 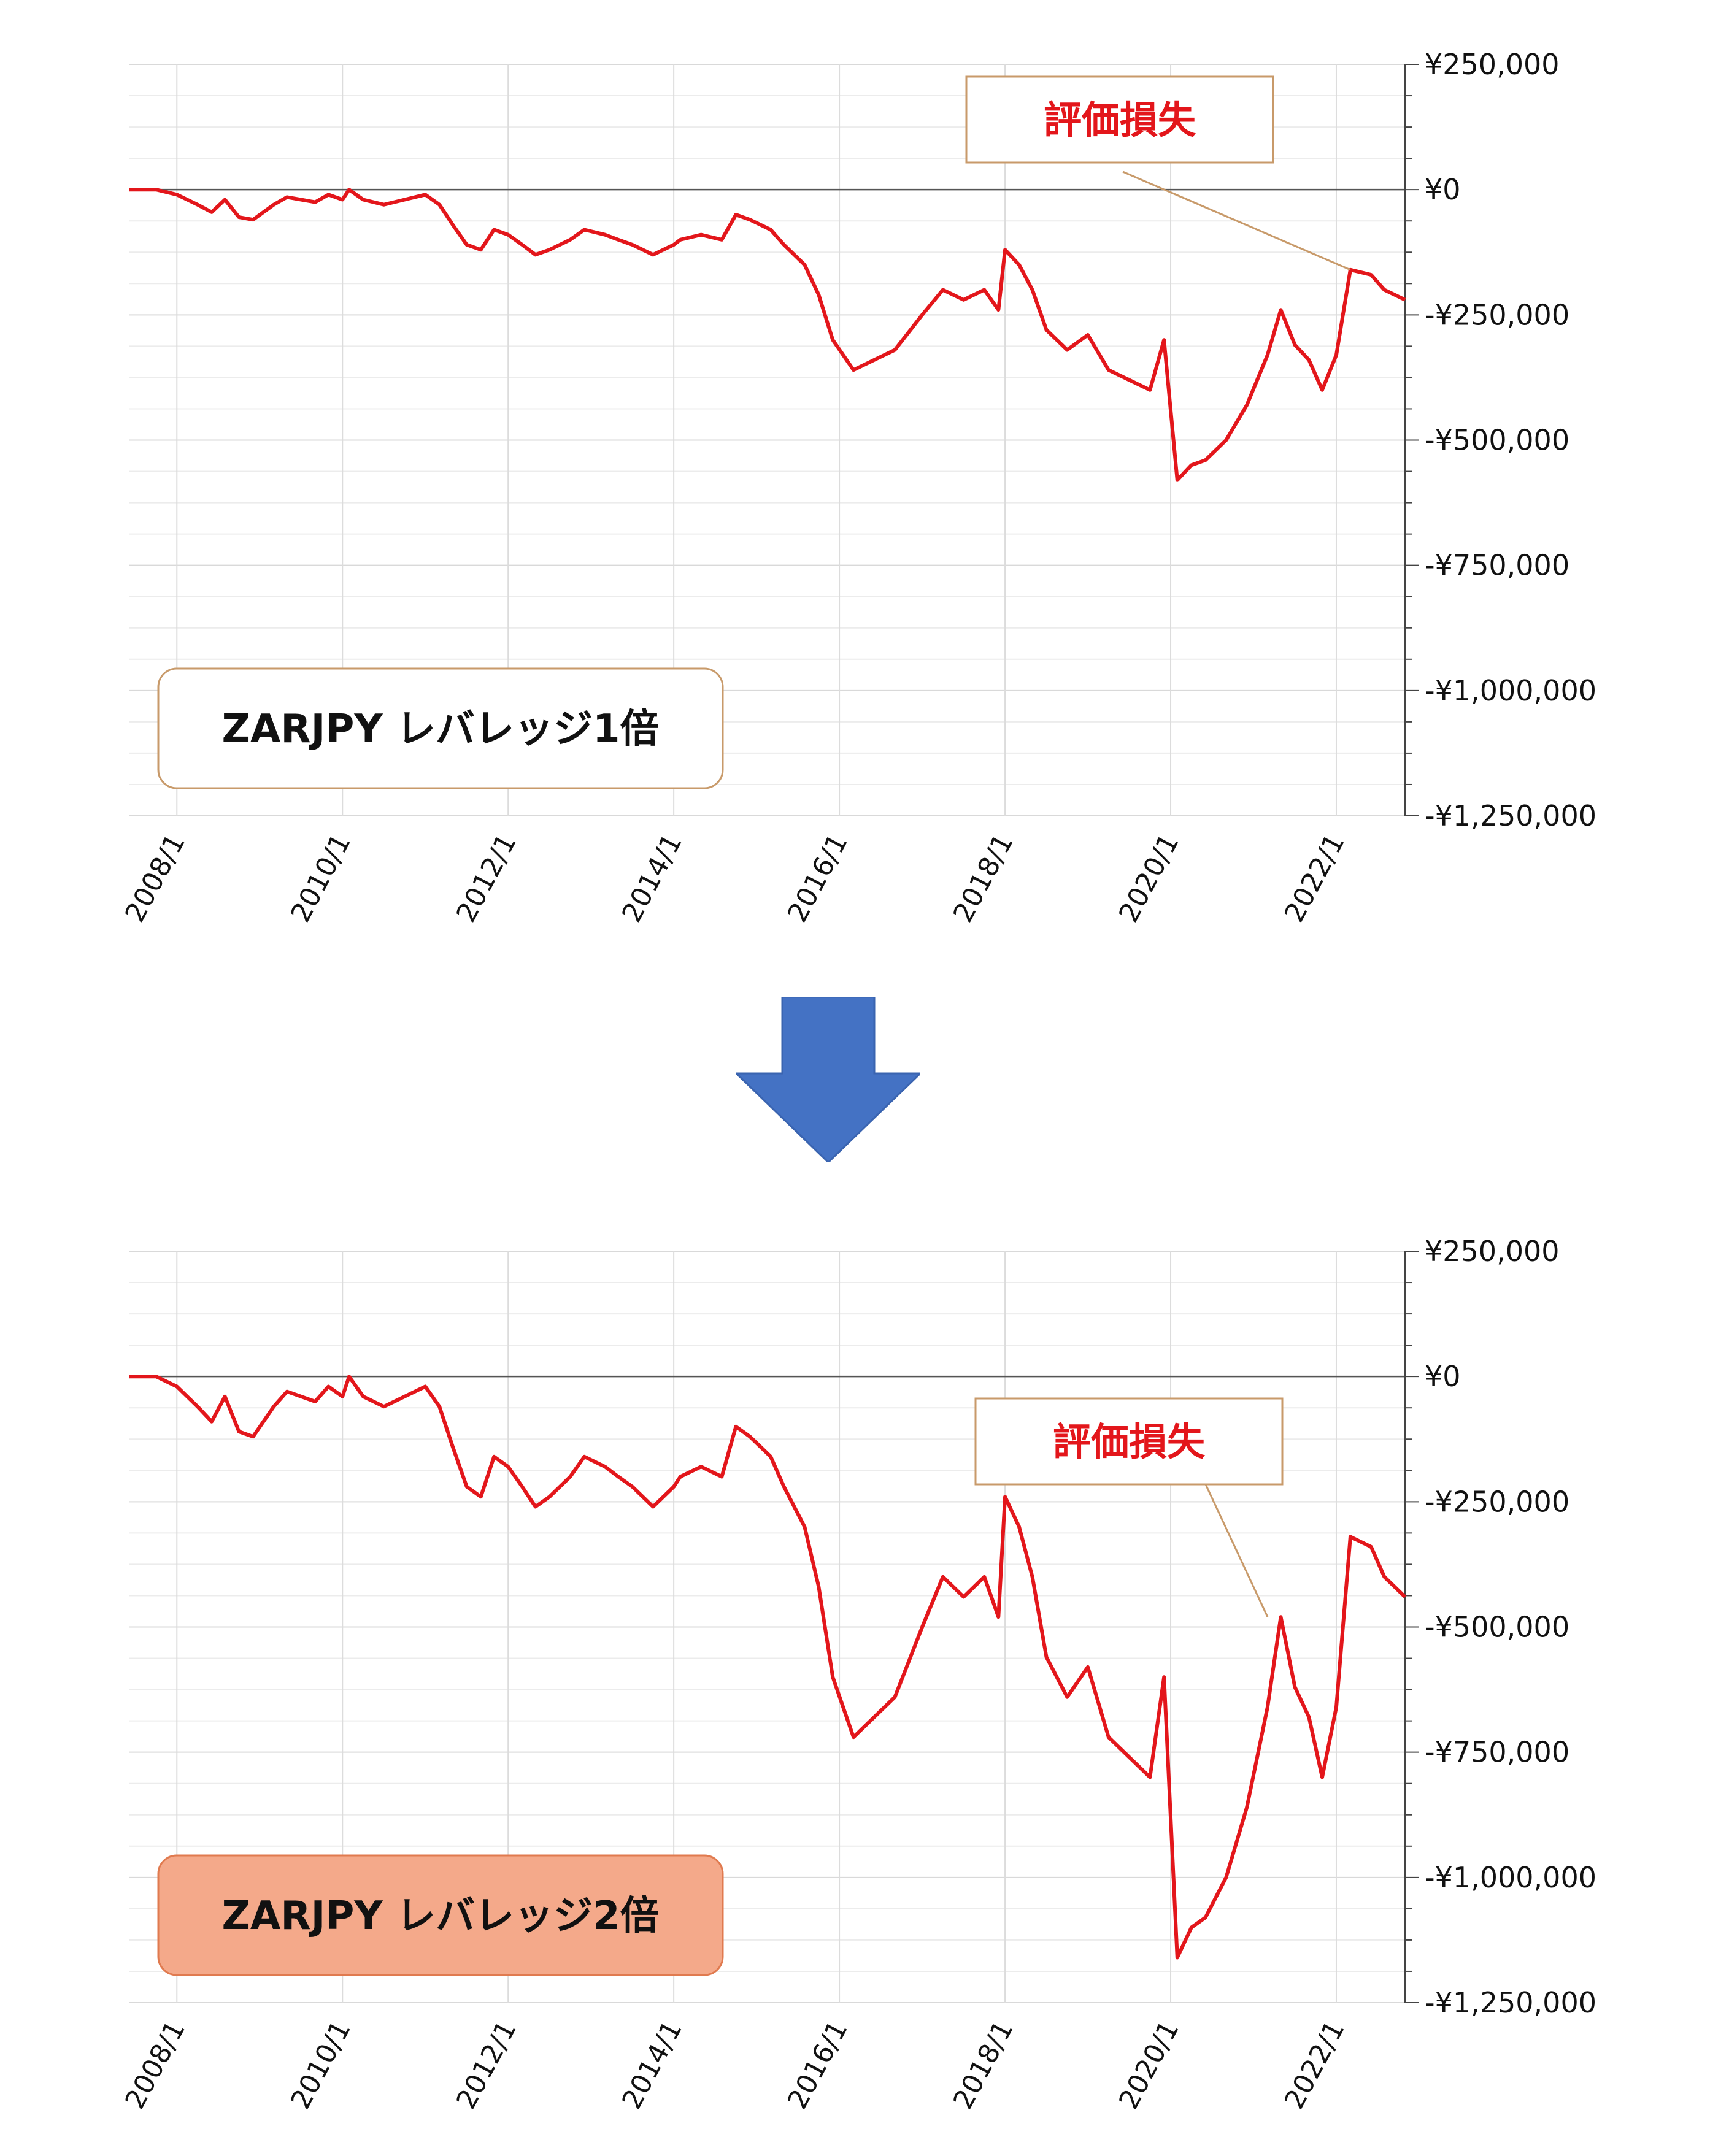 I want to click on down-arrow-icon, so click(x=828, y=1080).